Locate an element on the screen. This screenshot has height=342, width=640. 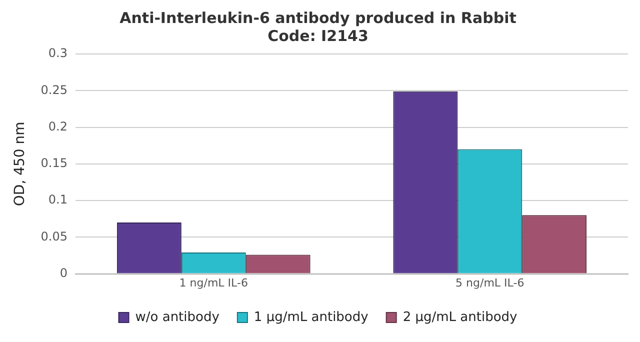
y-tick-label: 0 is located at coordinates (64, 273).